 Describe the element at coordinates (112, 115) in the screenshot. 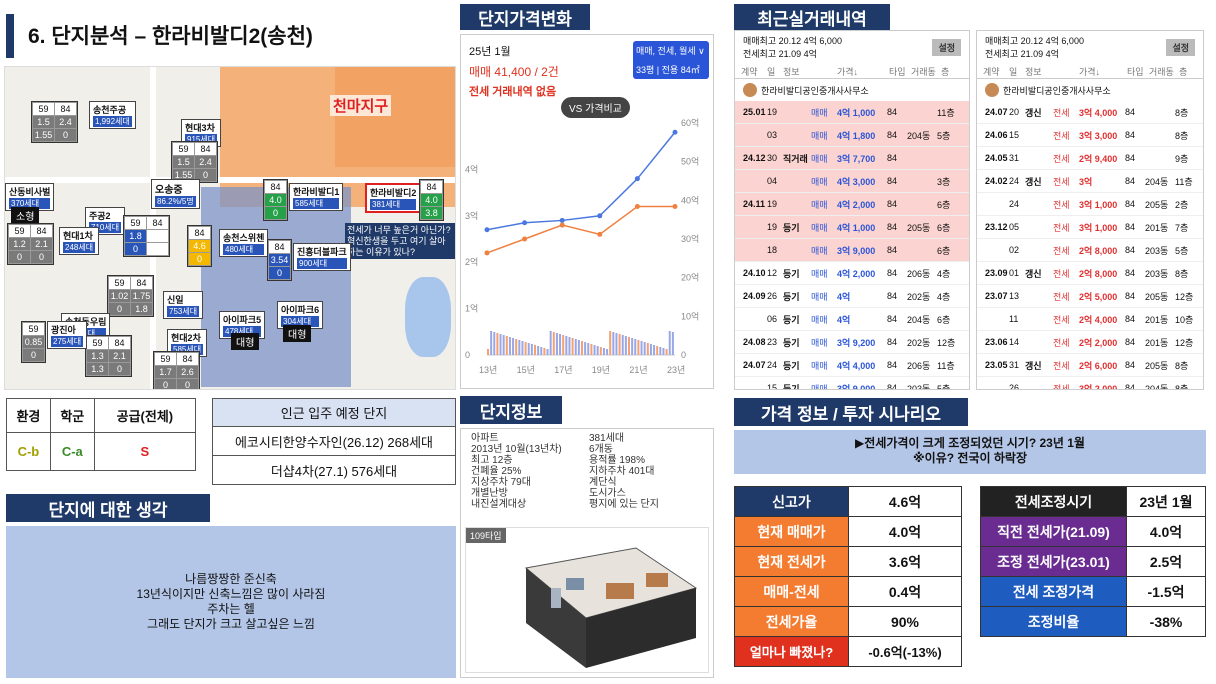

I see `map-tag-songcheon-jugong: 송천주공 1,992세대` at that location.